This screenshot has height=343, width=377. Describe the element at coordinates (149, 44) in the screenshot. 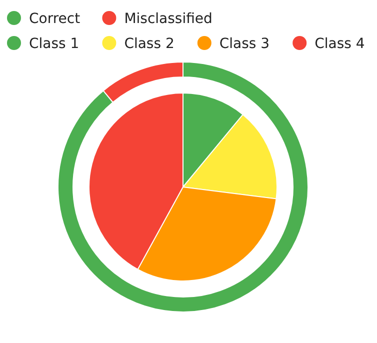

I see `legend-label: Class 2` at that location.